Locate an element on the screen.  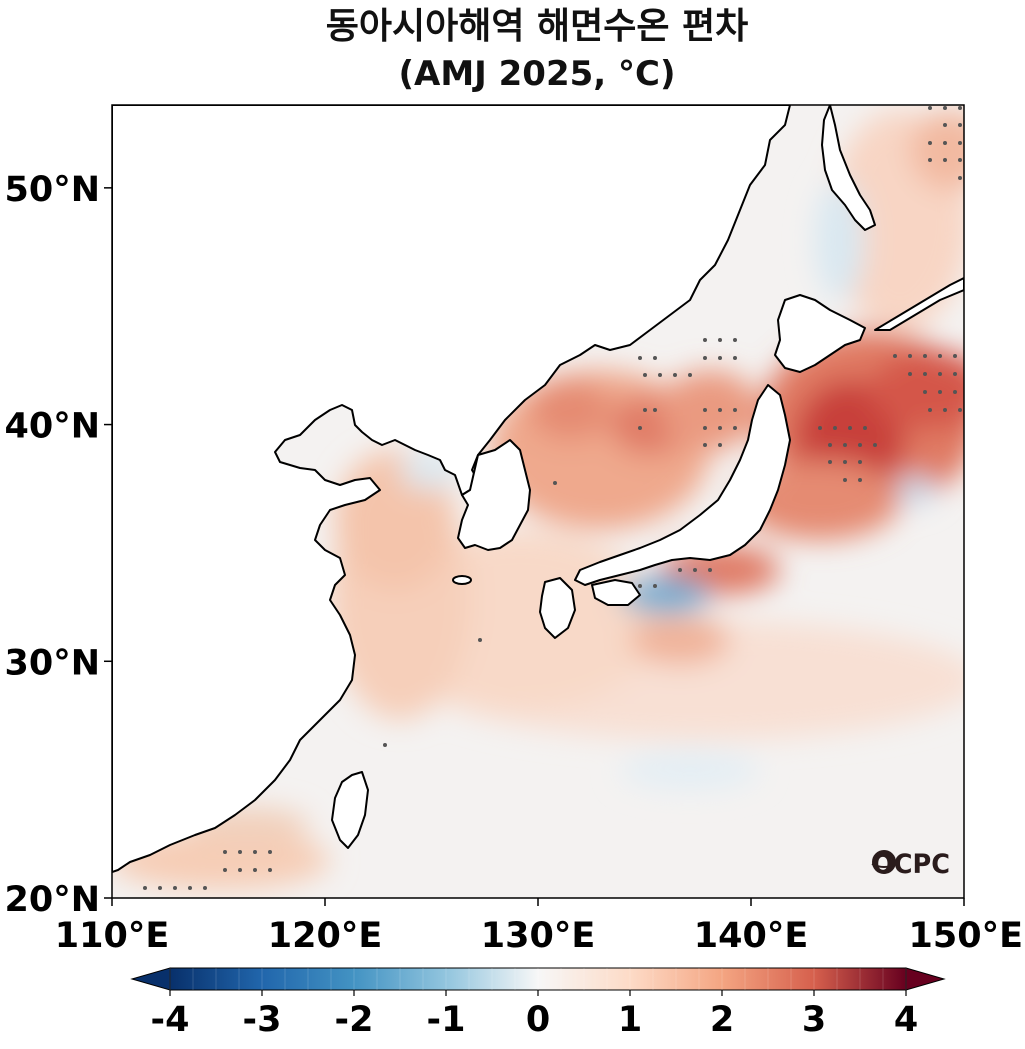
colorbar-tick-label: -3 is located at coordinates (262, 1020).